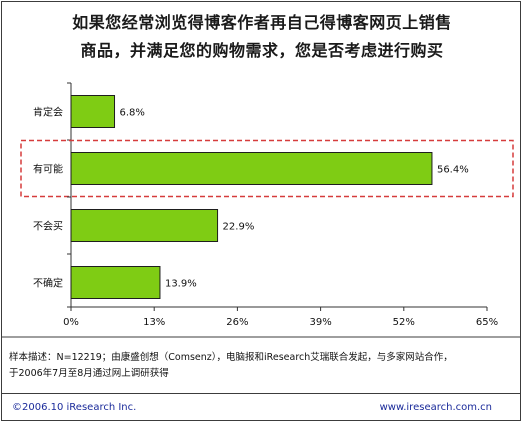 This screenshot has width=524, height=424. Describe the element at coordinates (74, 407) in the screenshot. I see `copyright-text: ©2006.10 iResearch Inc.` at that location.